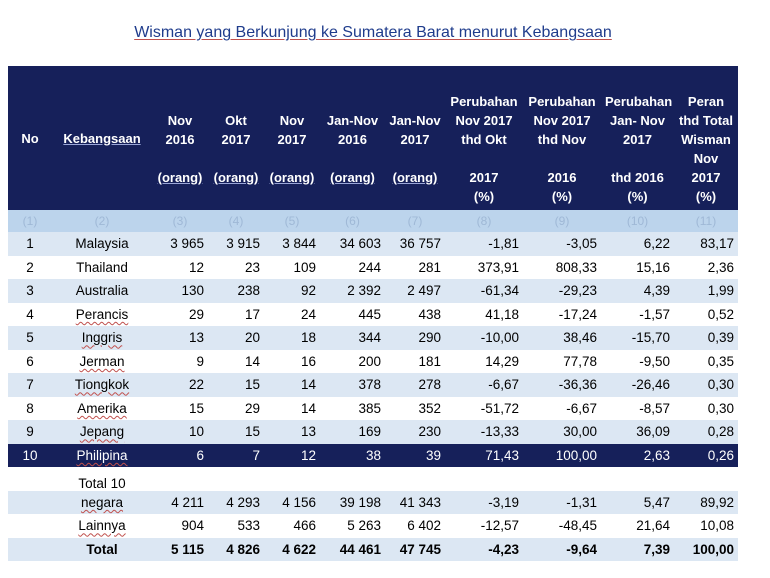  I want to click on table-cell: 438, so click(429, 314).